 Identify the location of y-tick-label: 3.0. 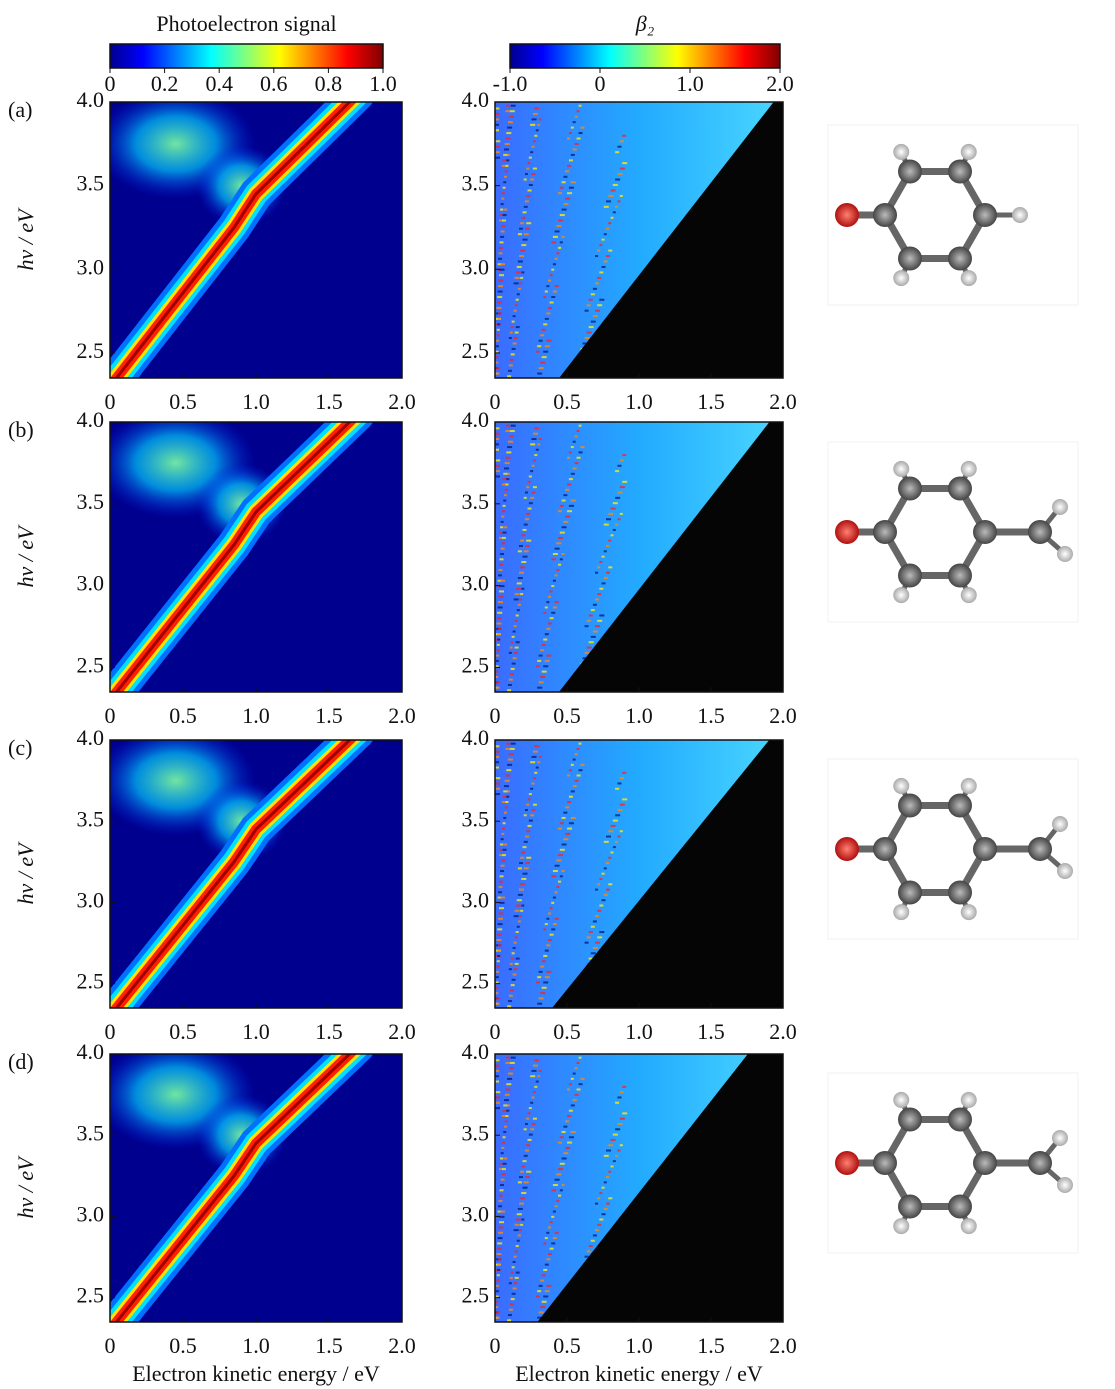
(476, 266).